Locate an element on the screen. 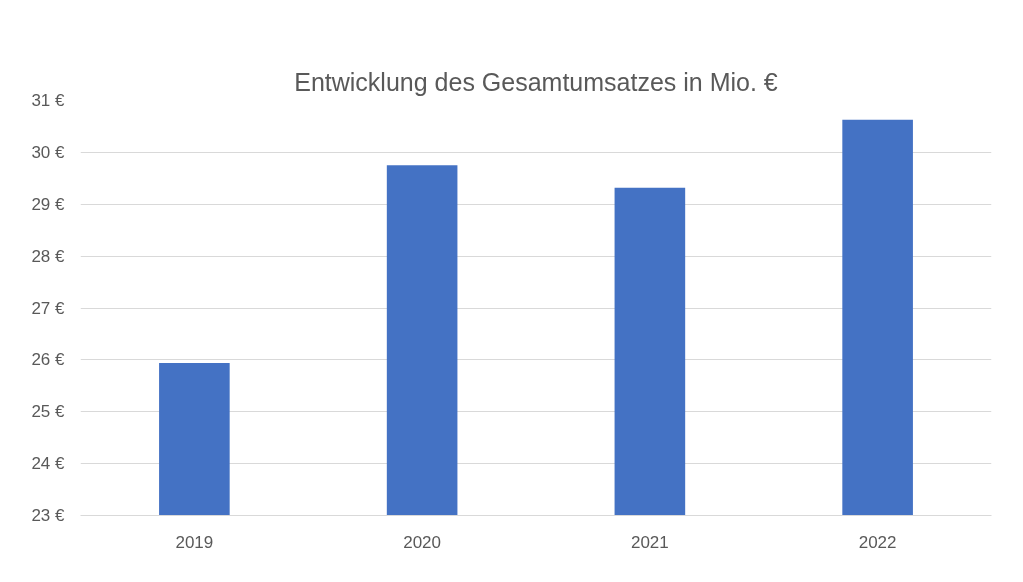 This screenshot has height=582, width=1023. x-tick-label: 2020 is located at coordinates (422, 542).